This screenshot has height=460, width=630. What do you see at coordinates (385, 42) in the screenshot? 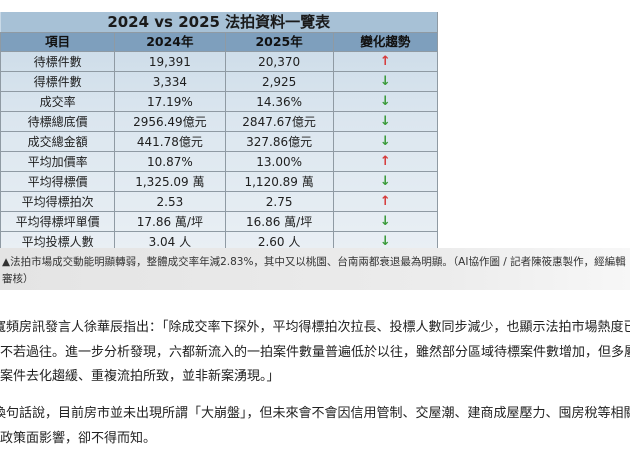
I see `header-trend: 變化趨勢` at bounding box center [385, 42].